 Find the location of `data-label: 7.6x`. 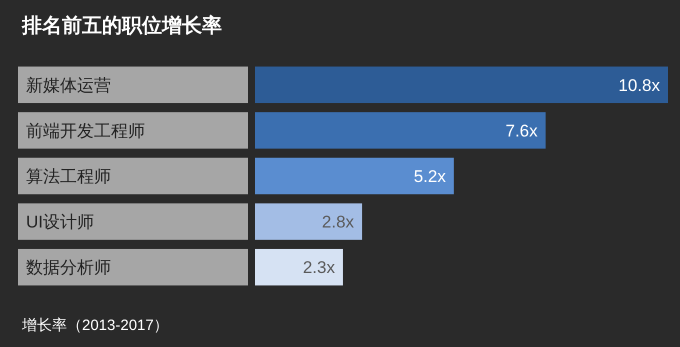

data-label: 7.6x is located at coordinates (521, 130).